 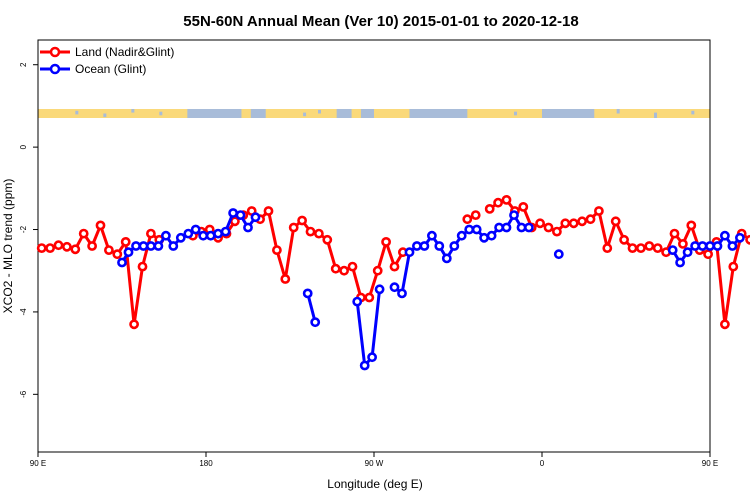 What do you see at coordinates (23, 312) in the screenshot?
I see `y-tick-label: -4` at bounding box center [23, 312].